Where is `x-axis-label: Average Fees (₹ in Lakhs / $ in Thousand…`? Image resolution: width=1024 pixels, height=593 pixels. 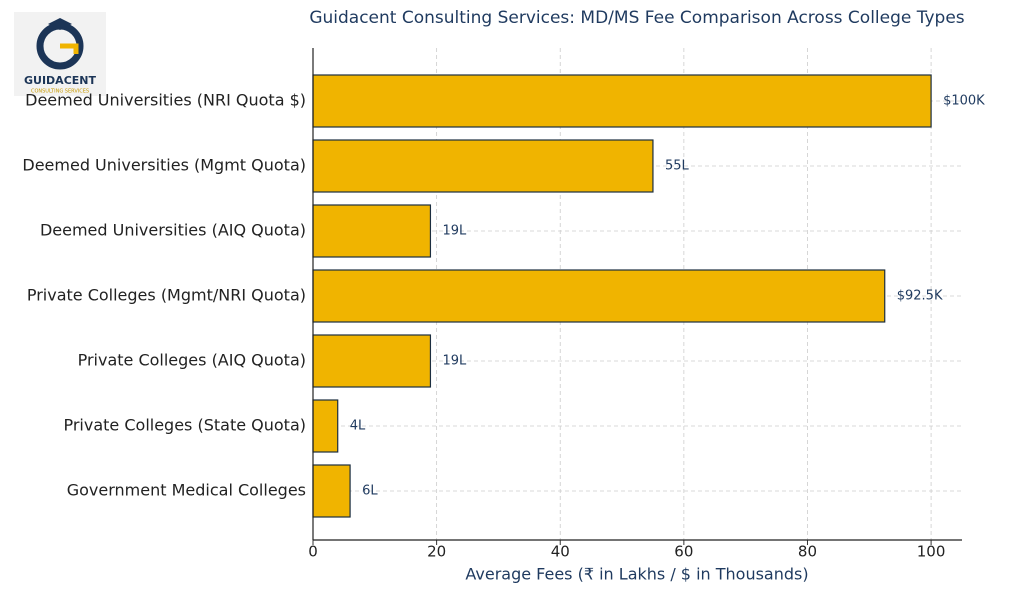
x-axis-label: Average Fees (₹ in Lakhs / $ in Thousand… is located at coordinates (636, 574).